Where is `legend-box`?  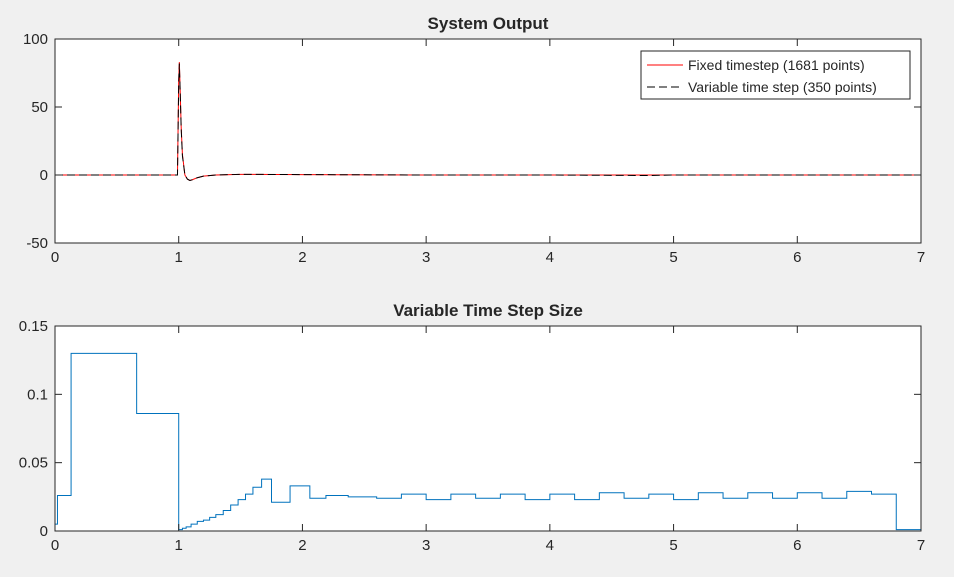 legend-box is located at coordinates (775, 75).